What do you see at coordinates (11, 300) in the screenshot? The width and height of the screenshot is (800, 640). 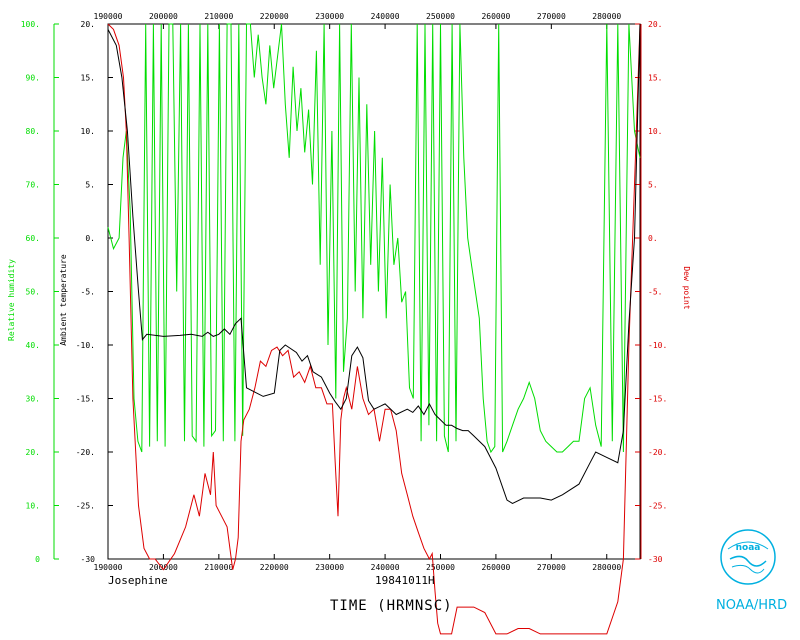 I see `y-axis-title: Relative humidity` at bounding box center [11, 300].